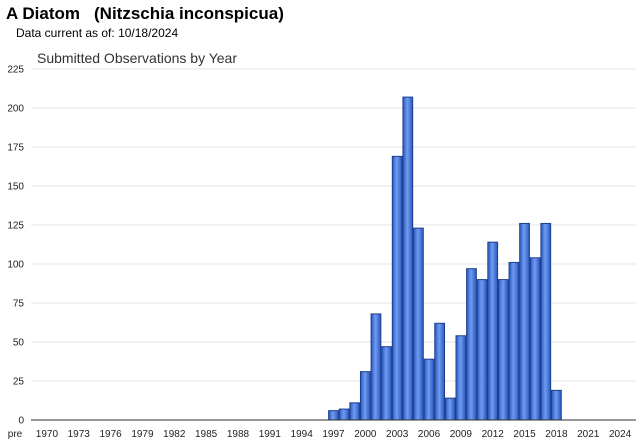 The width and height of the screenshot is (640, 442). I want to click on y-tick-label-25: 25, so click(19, 382).